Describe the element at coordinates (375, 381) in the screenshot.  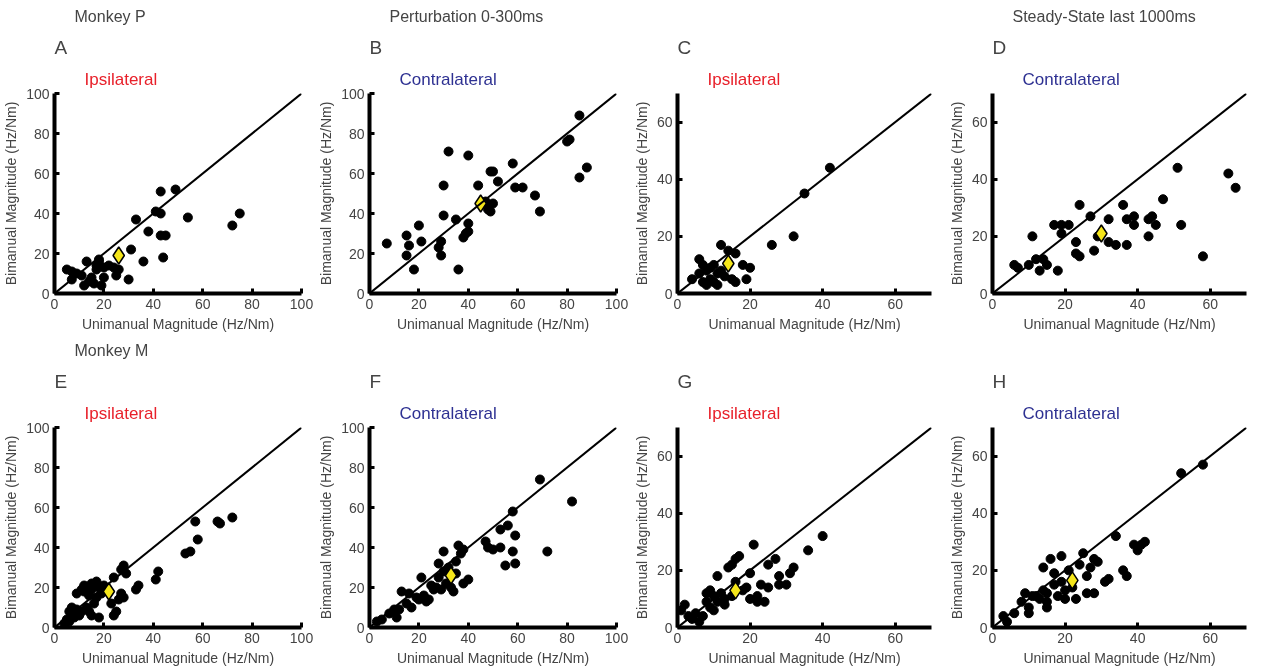
I see `text: F` at that location.